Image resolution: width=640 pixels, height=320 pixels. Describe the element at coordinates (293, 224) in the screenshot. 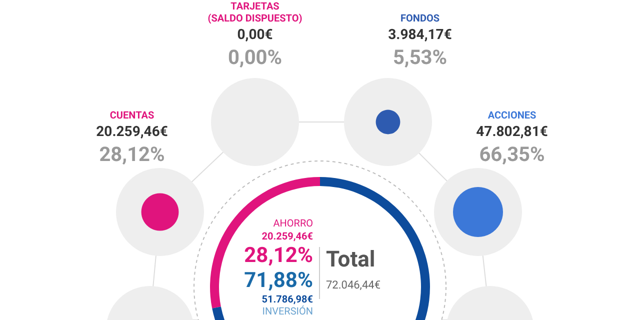

I see `slice-label: AHORRO` at that location.